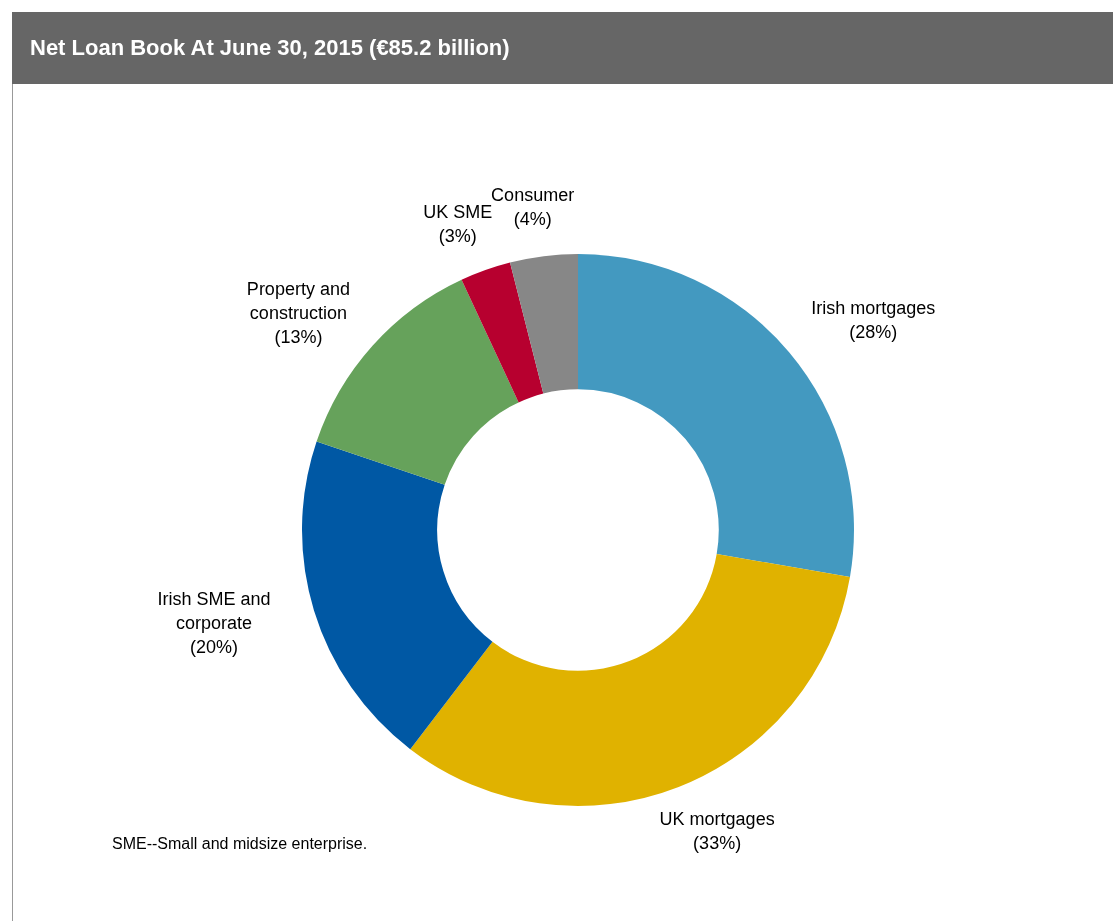 This screenshot has width=1113, height=921. What do you see at coordinates (532, 219) in the screenshot?
I see `data-label: (4%)` at bounding box center [532, 219].